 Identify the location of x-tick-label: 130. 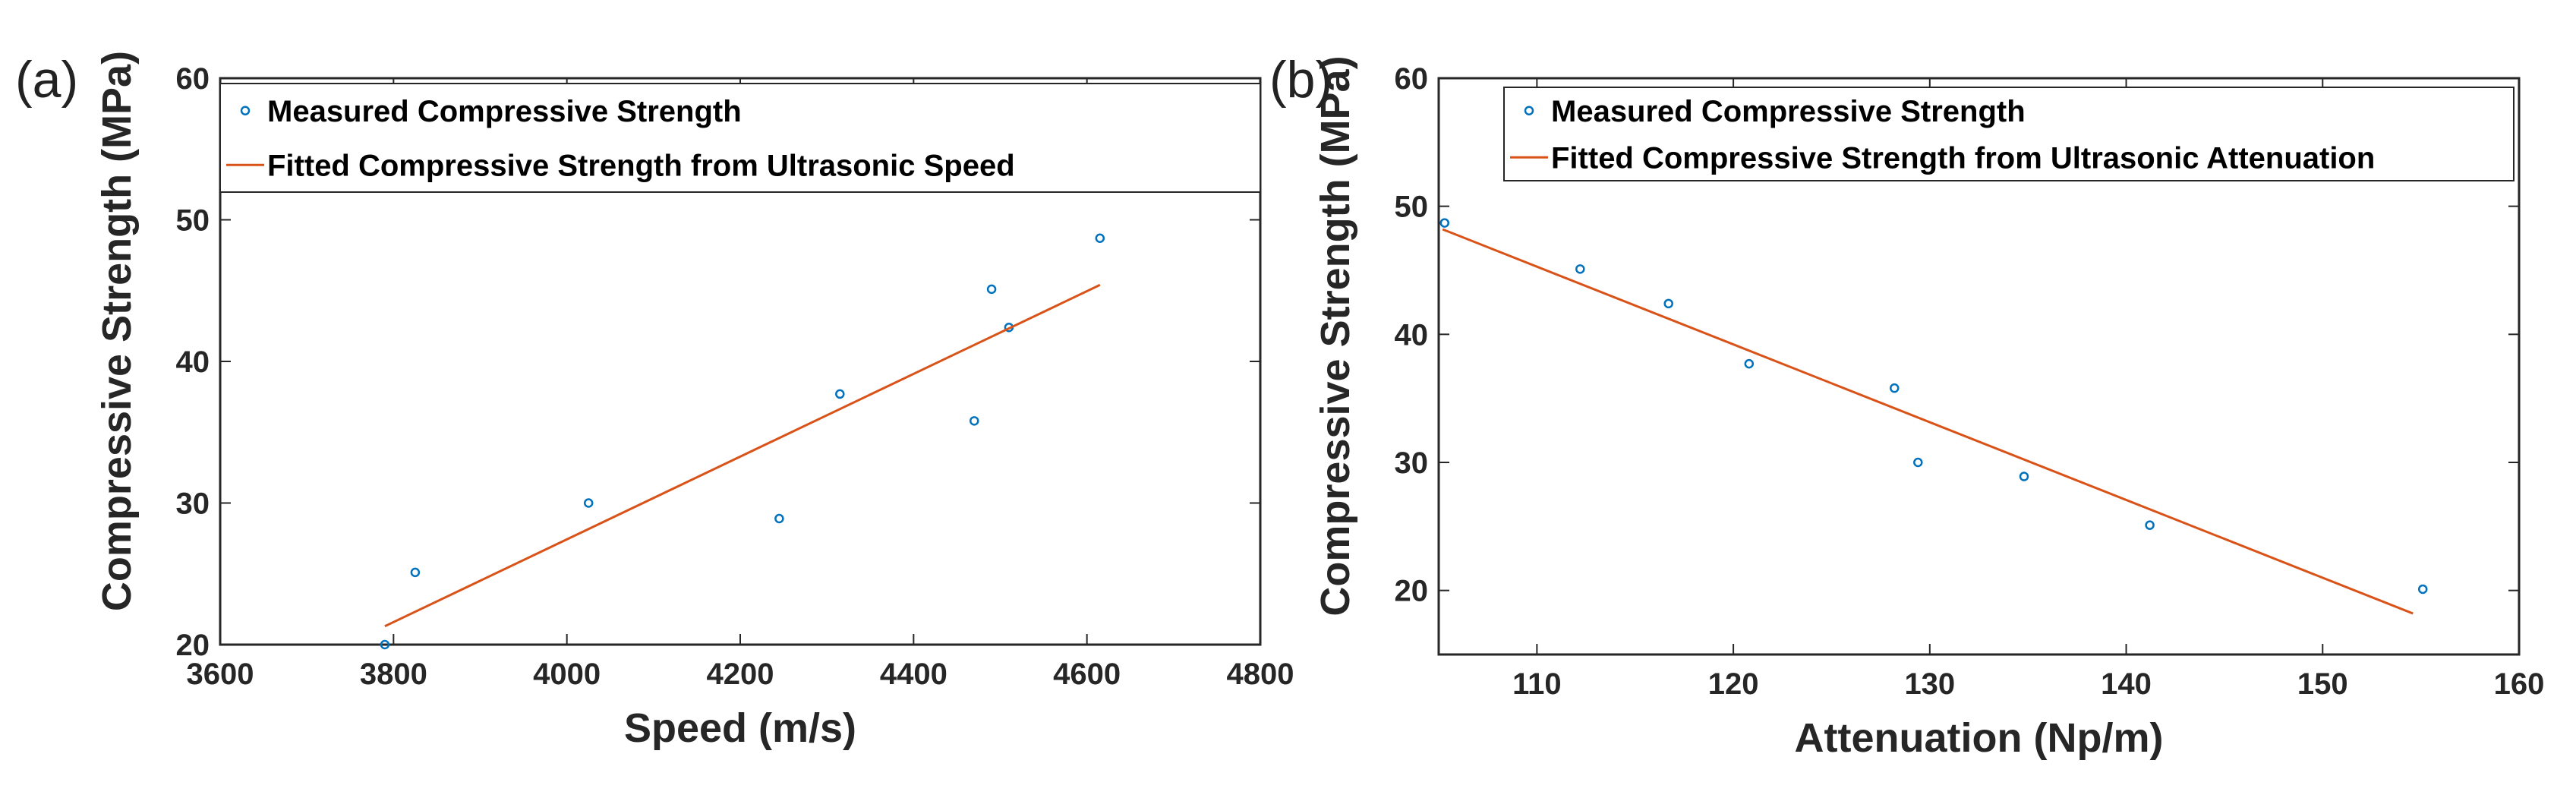
(1929, 684).